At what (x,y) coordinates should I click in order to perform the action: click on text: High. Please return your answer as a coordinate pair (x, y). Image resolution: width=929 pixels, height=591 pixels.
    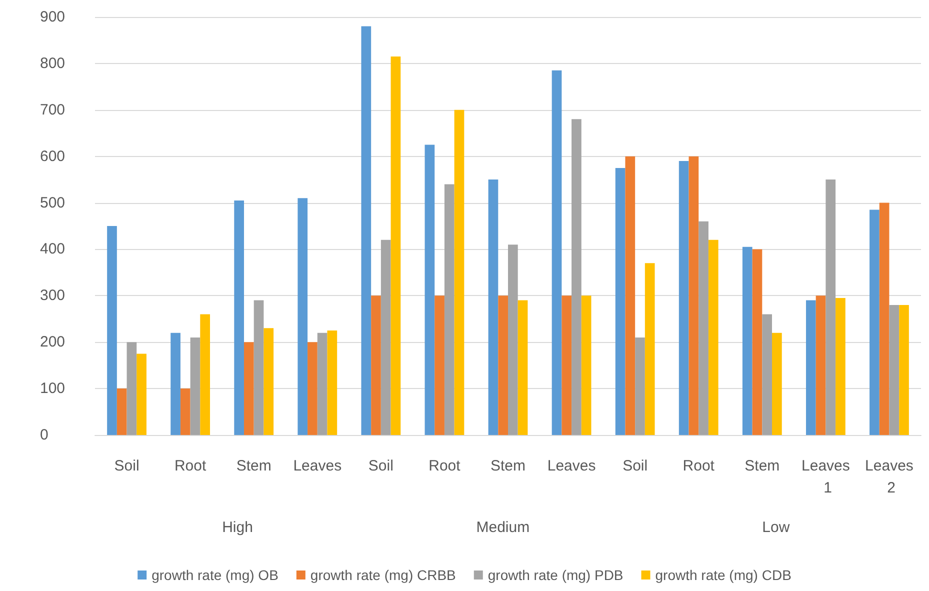
    Looking at the image, I should click on (237, 527).